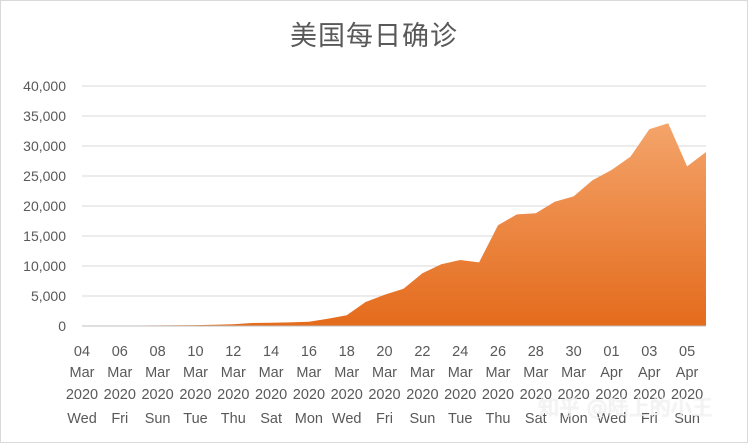 The width and height of the screenshot is (748, 443). What do you see at coordinates (44, 236) in the screenshot?
I see `y-tick-label: 15,000` at bounding box center [44, 236].